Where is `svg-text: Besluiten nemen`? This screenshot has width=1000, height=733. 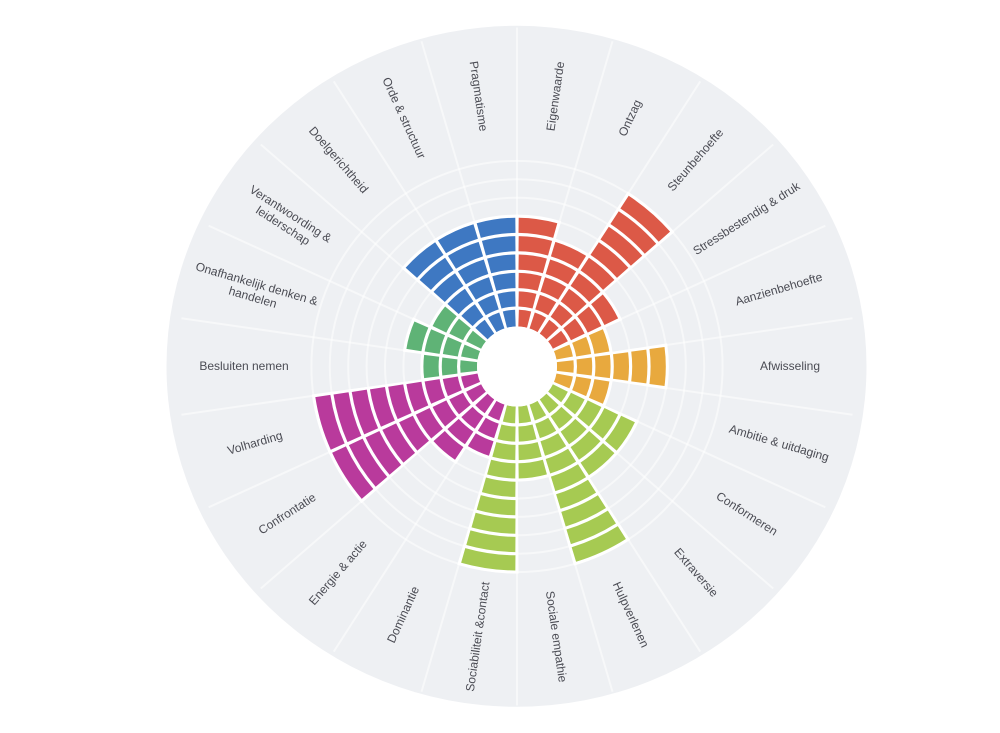
svg-text: Besluiten nemen is located at coordinates (243, 366).